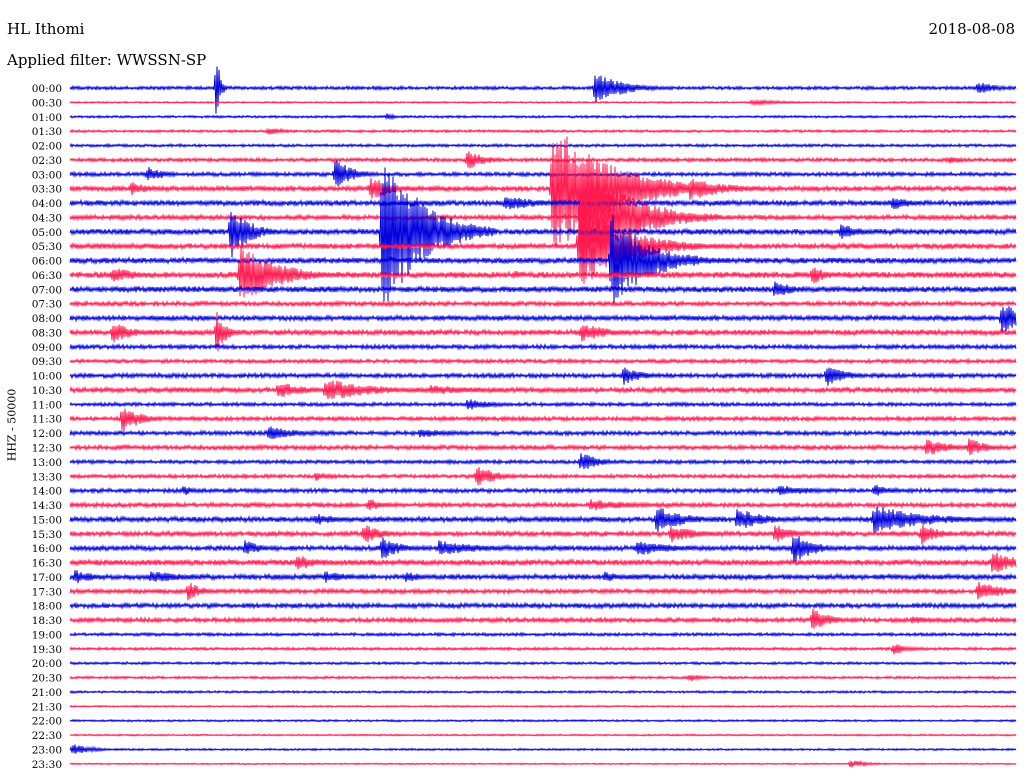 The width and height of the screenshot is (1024, 780). Describe the element at coordinates (47, 147) in the screenshot. I see `time-label: 02:00` at that location.